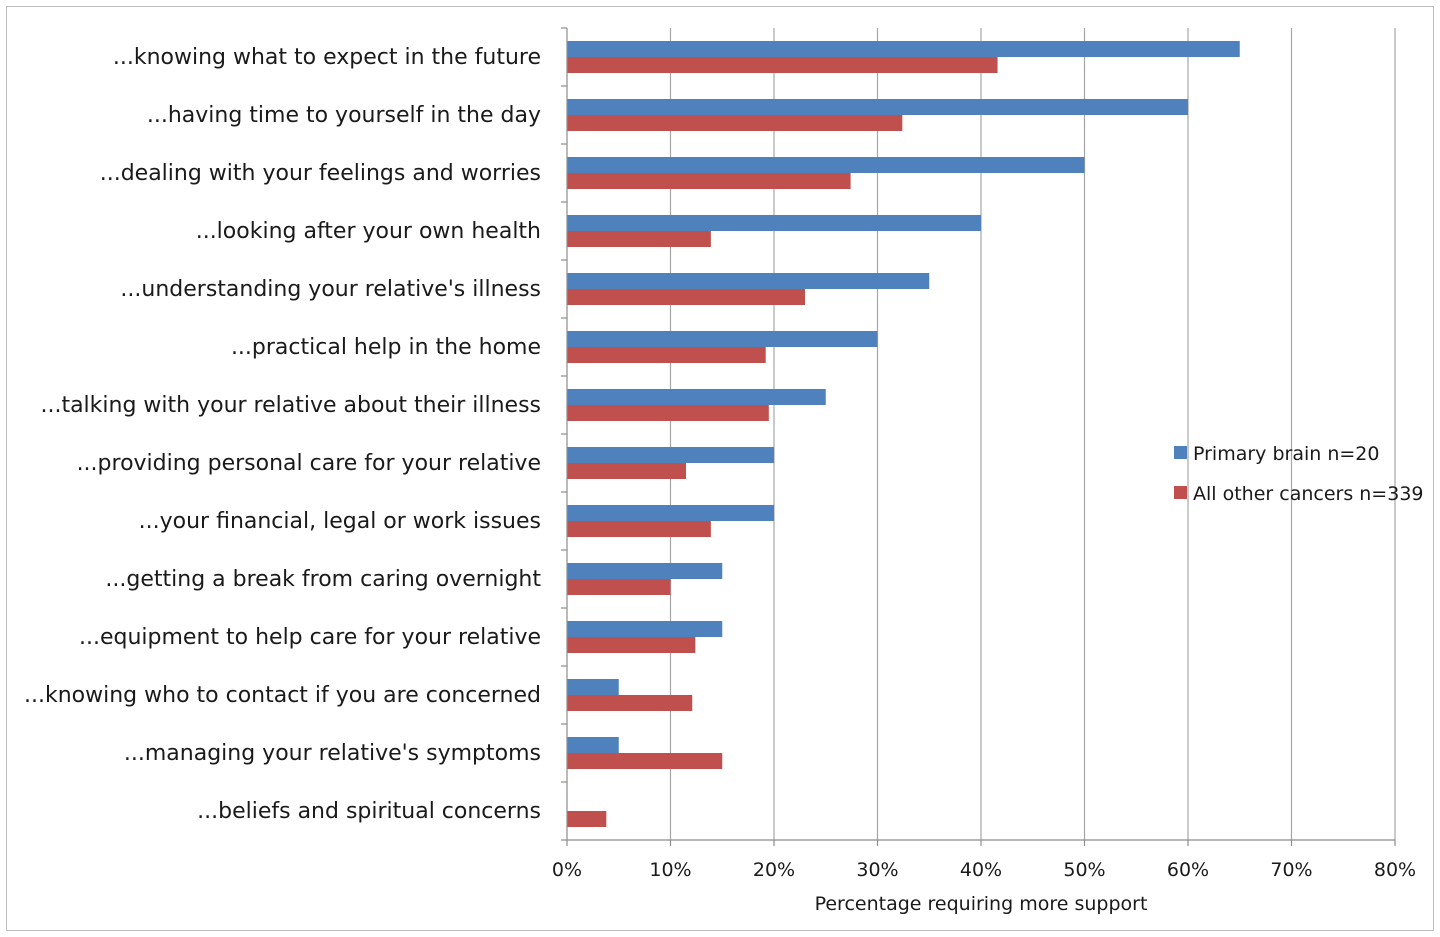 This screenshot has height=937, width=1440. What do you see at coordinates (1188, 870) in the screenshot?
I see `x-tick-label: 60%` at bounding box center [1188, 870].